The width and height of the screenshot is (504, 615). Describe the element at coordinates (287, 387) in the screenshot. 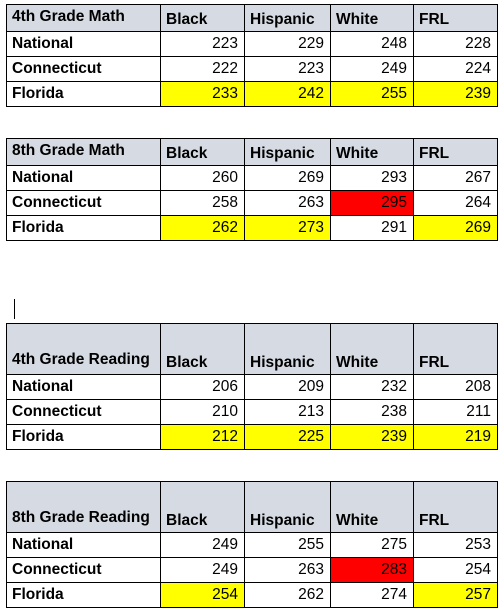

I see `table-cell: 209` at that location.